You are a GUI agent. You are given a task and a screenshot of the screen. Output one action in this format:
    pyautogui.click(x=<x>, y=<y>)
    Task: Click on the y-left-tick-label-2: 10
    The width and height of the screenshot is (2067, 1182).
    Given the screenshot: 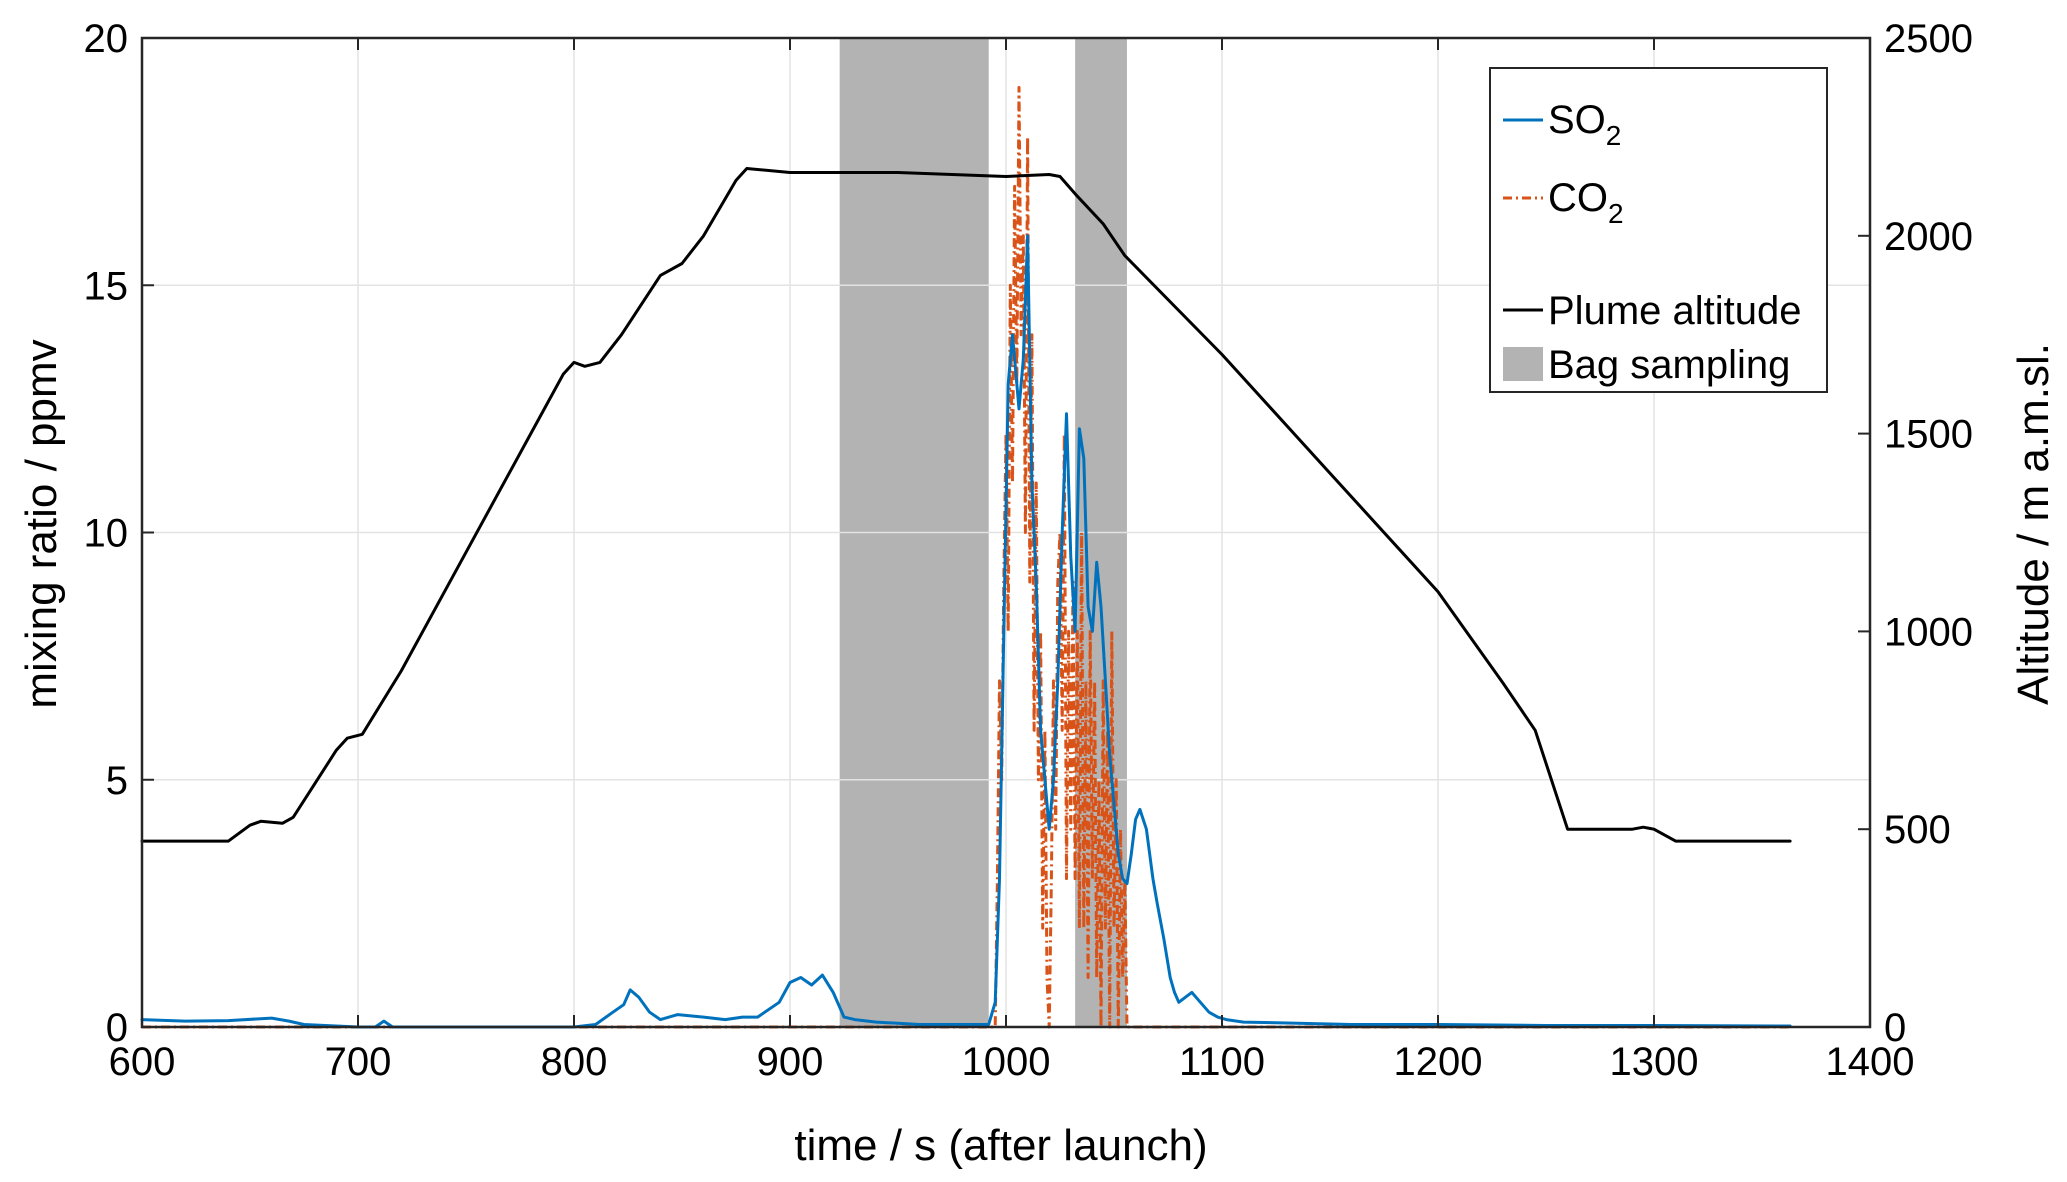 What is the action you would take?
    pyautogui.click(x=106, y=534)
    